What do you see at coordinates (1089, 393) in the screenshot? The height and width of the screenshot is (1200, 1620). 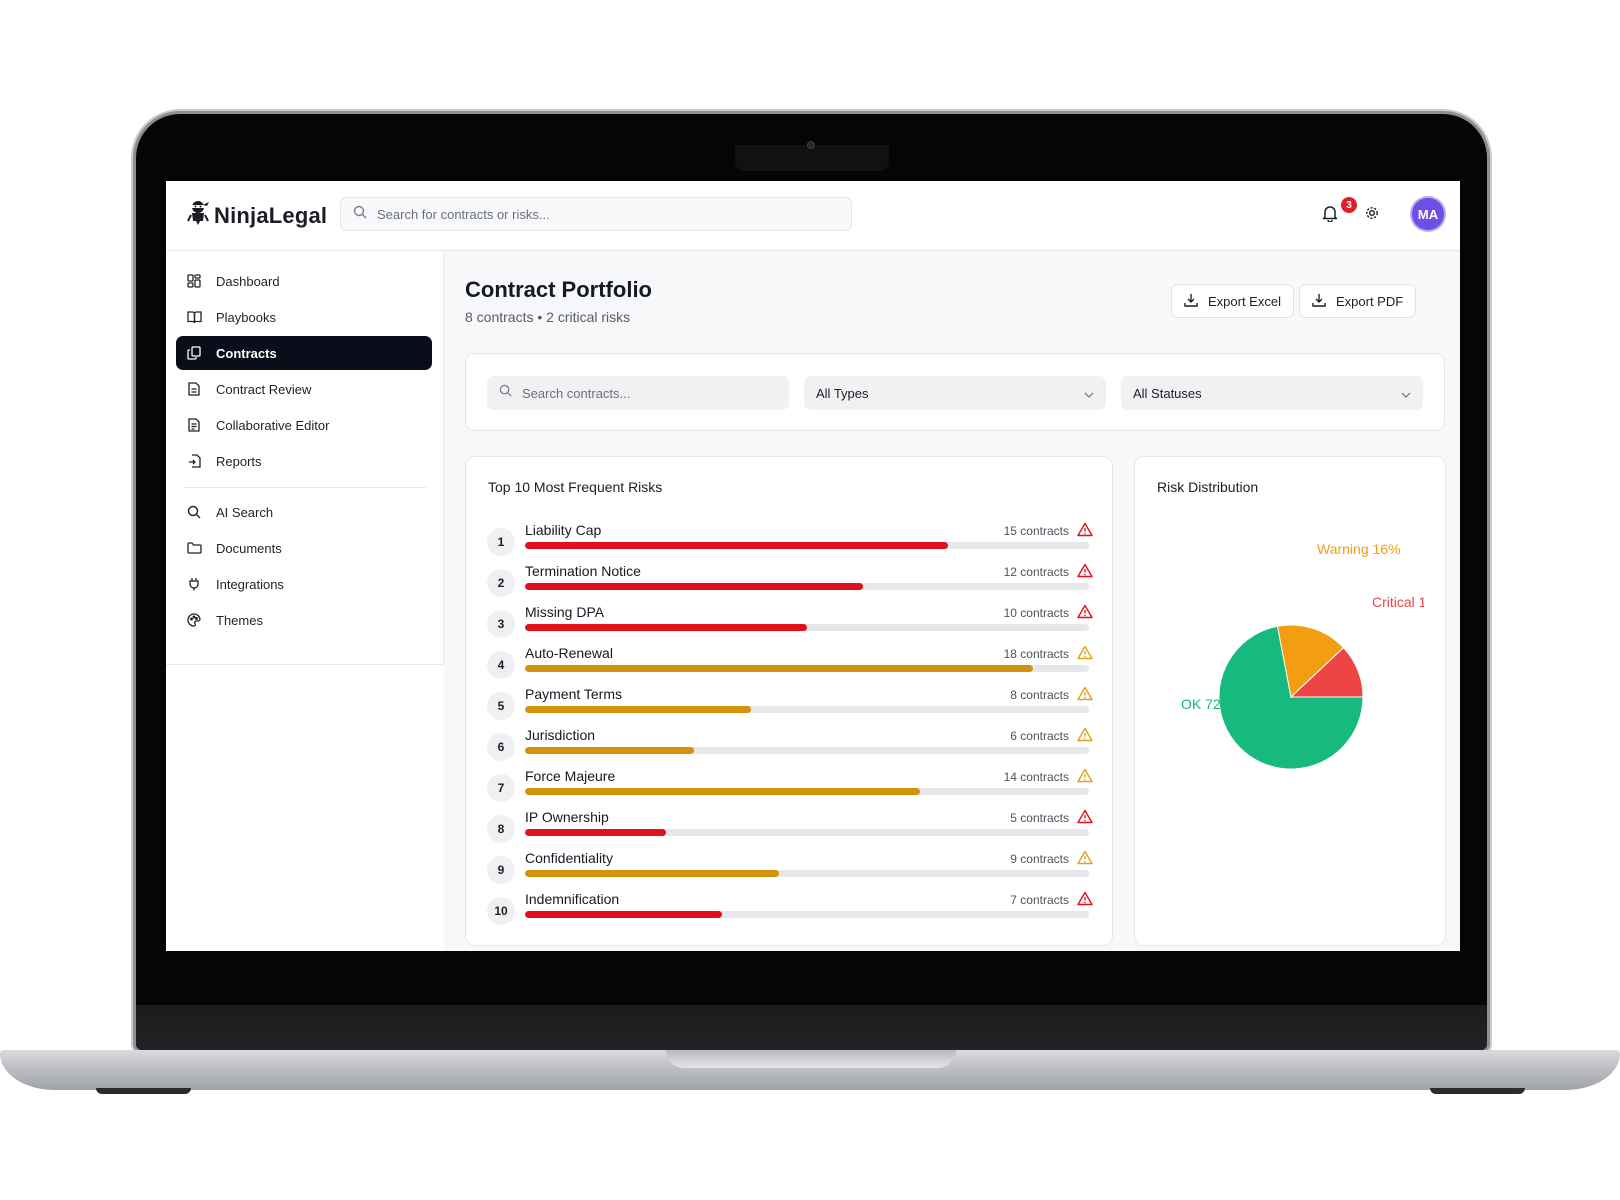 I see `chevron-down-icon` at bounding box center [1089, 393].